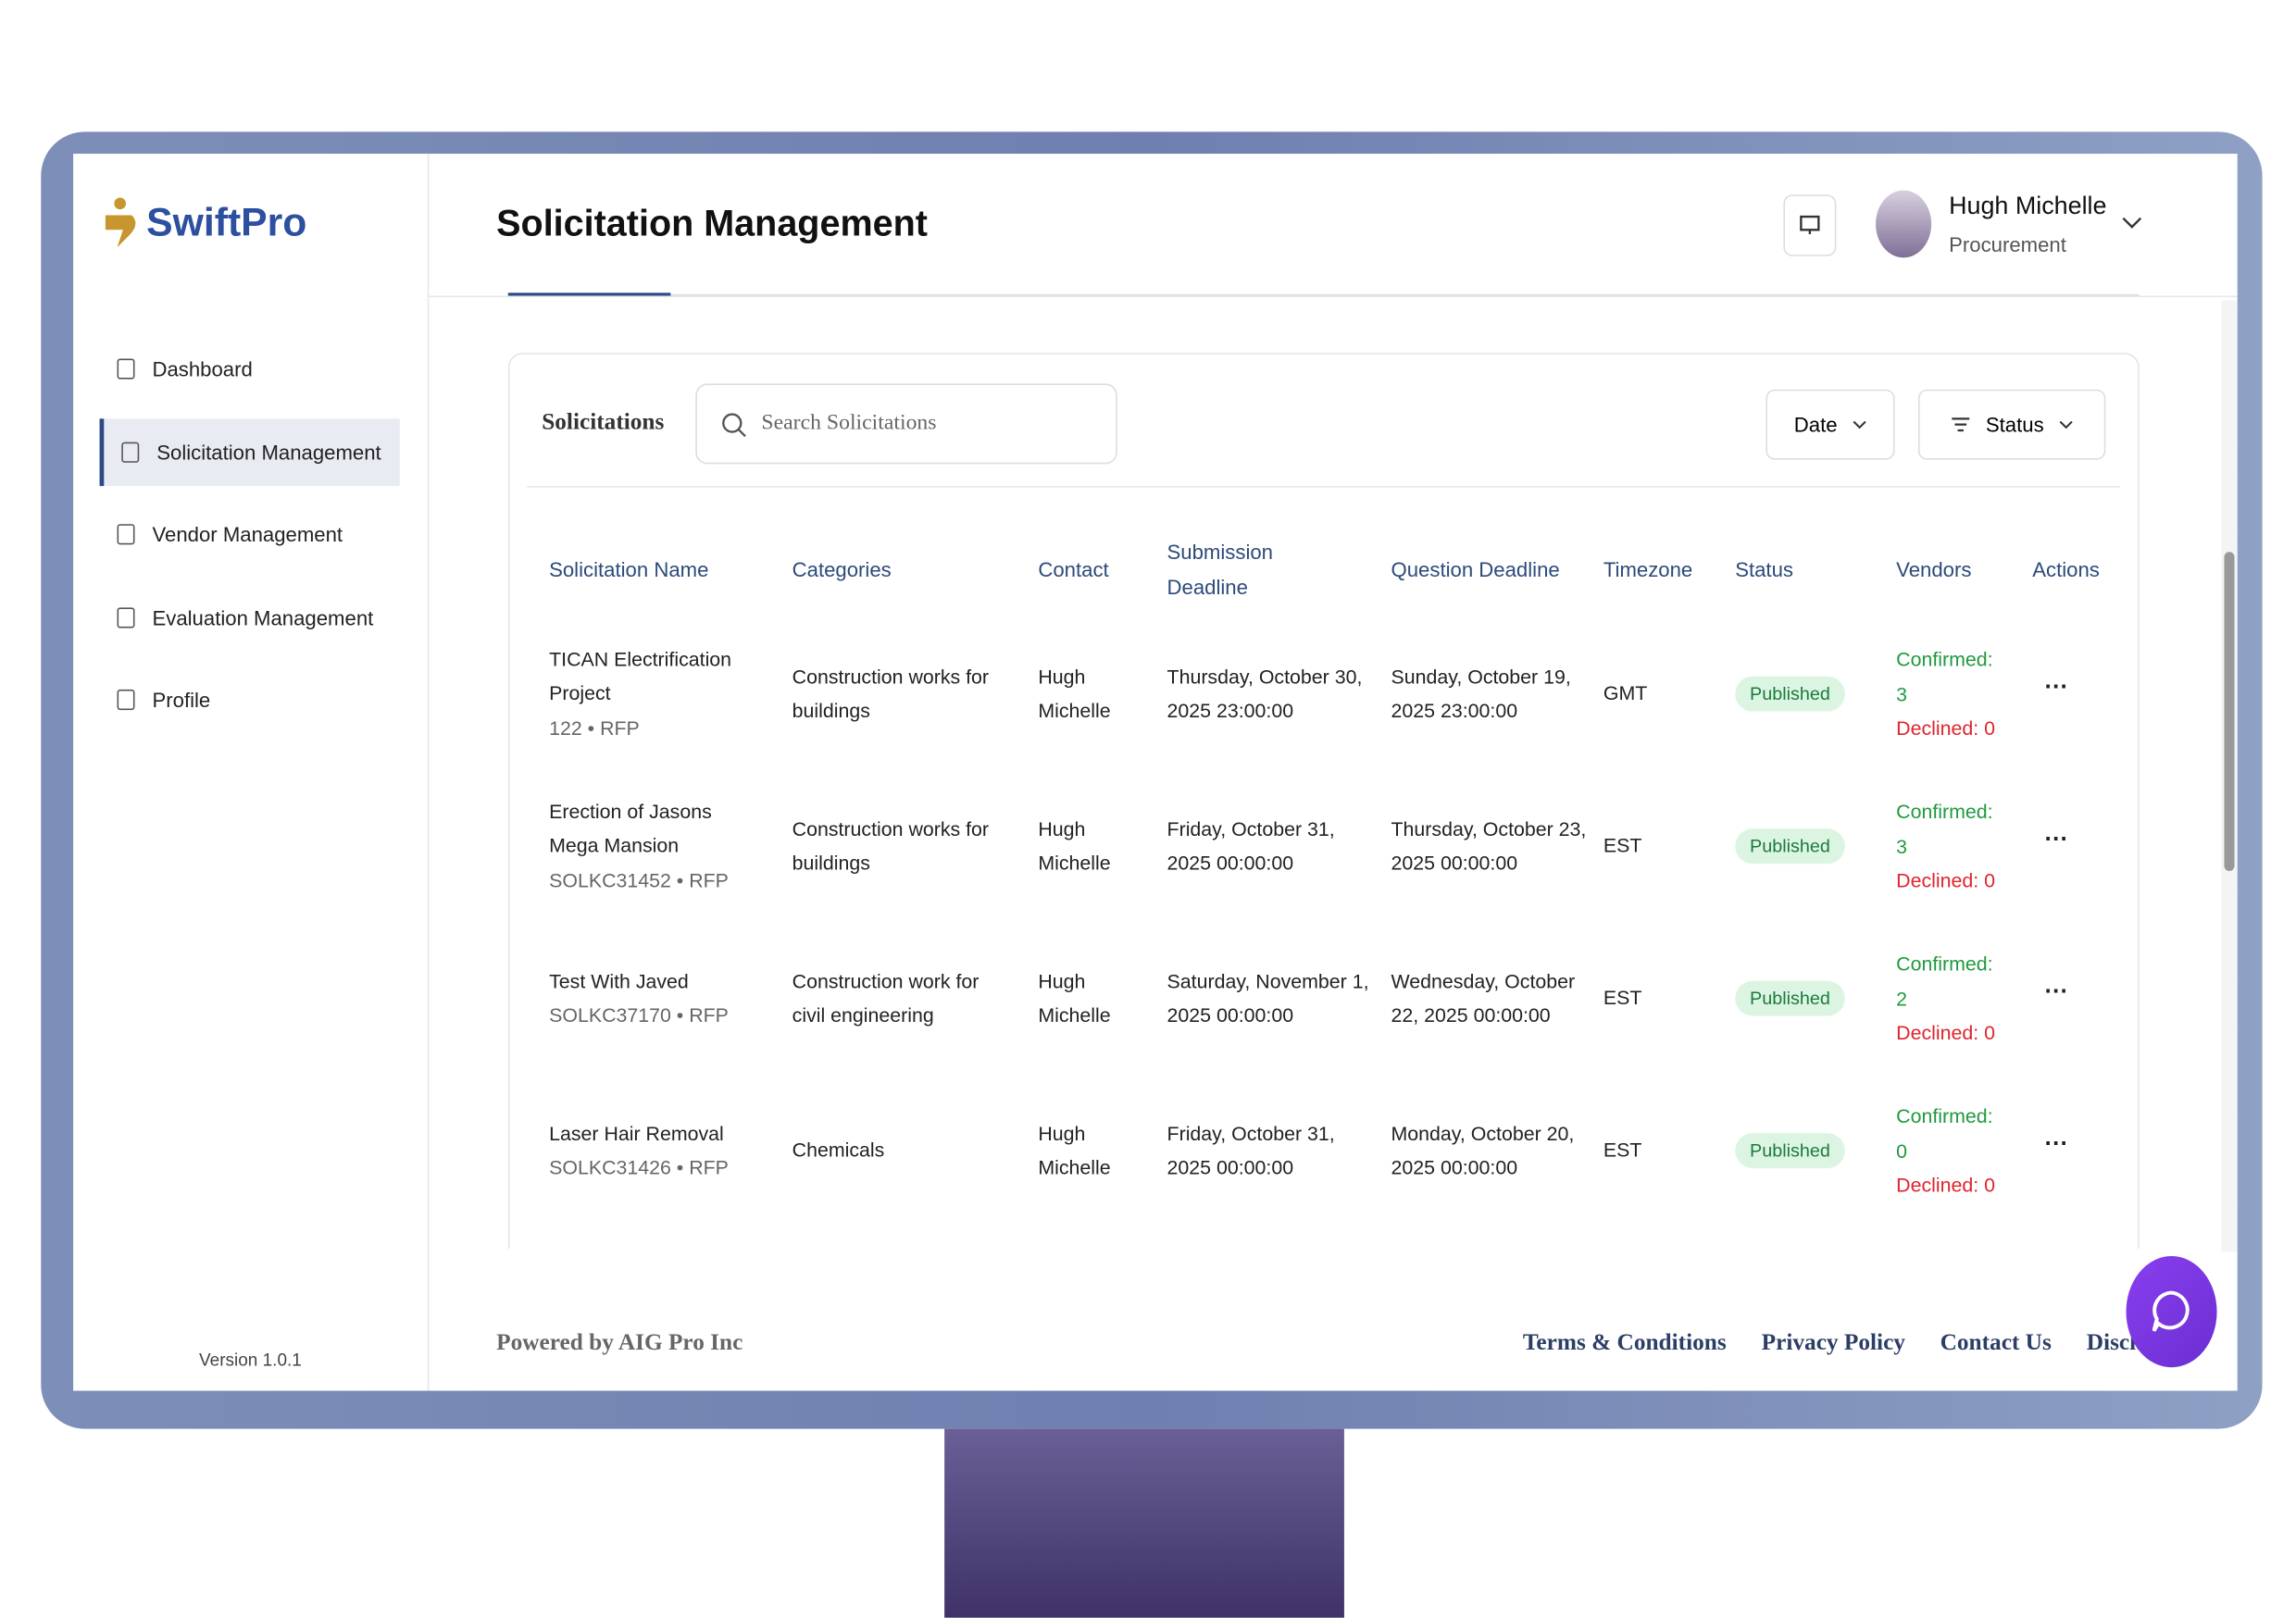 The height and width of the screenshot is (1618, 2296). I want to click on toolbar-divider, so click(1324, 487).